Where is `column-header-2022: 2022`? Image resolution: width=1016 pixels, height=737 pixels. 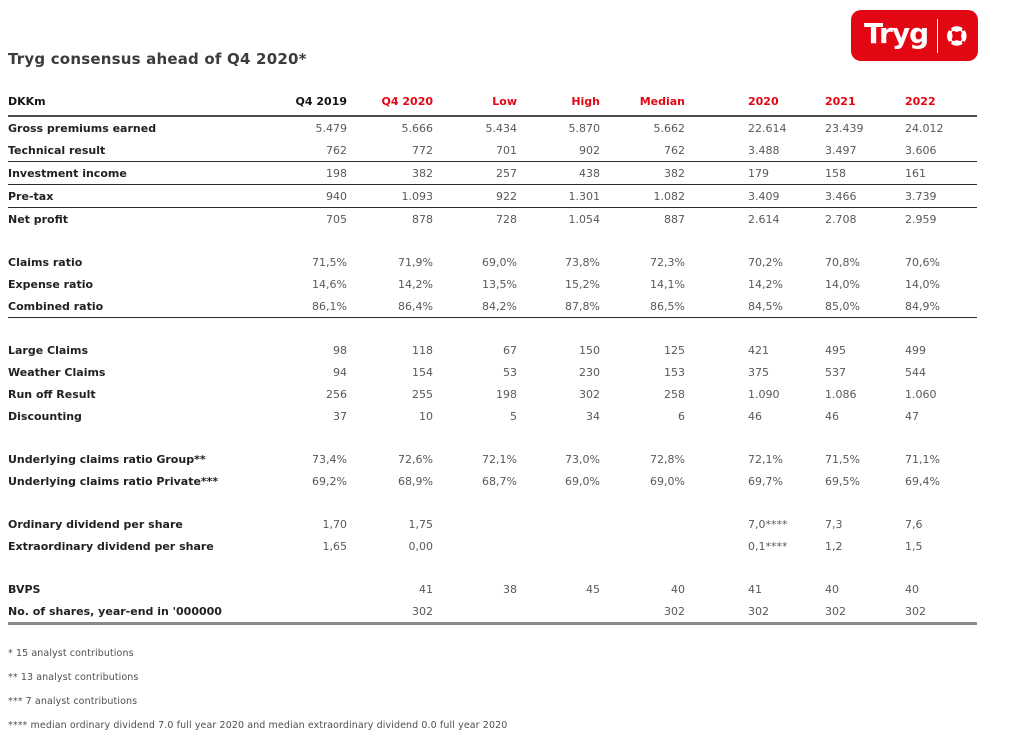 column-header-2022: 2022 is located at coordinates (941, 105).